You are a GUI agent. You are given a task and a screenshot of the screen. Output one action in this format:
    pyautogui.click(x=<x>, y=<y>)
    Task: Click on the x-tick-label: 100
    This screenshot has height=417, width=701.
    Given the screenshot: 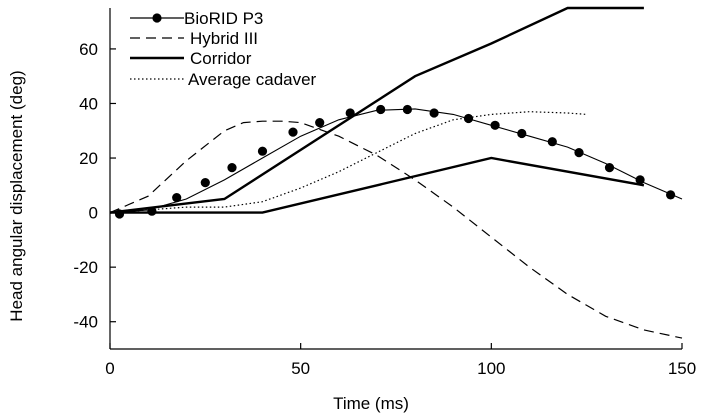 What is the action you would take?
    pyautogui.click(x=491, y=368)
    